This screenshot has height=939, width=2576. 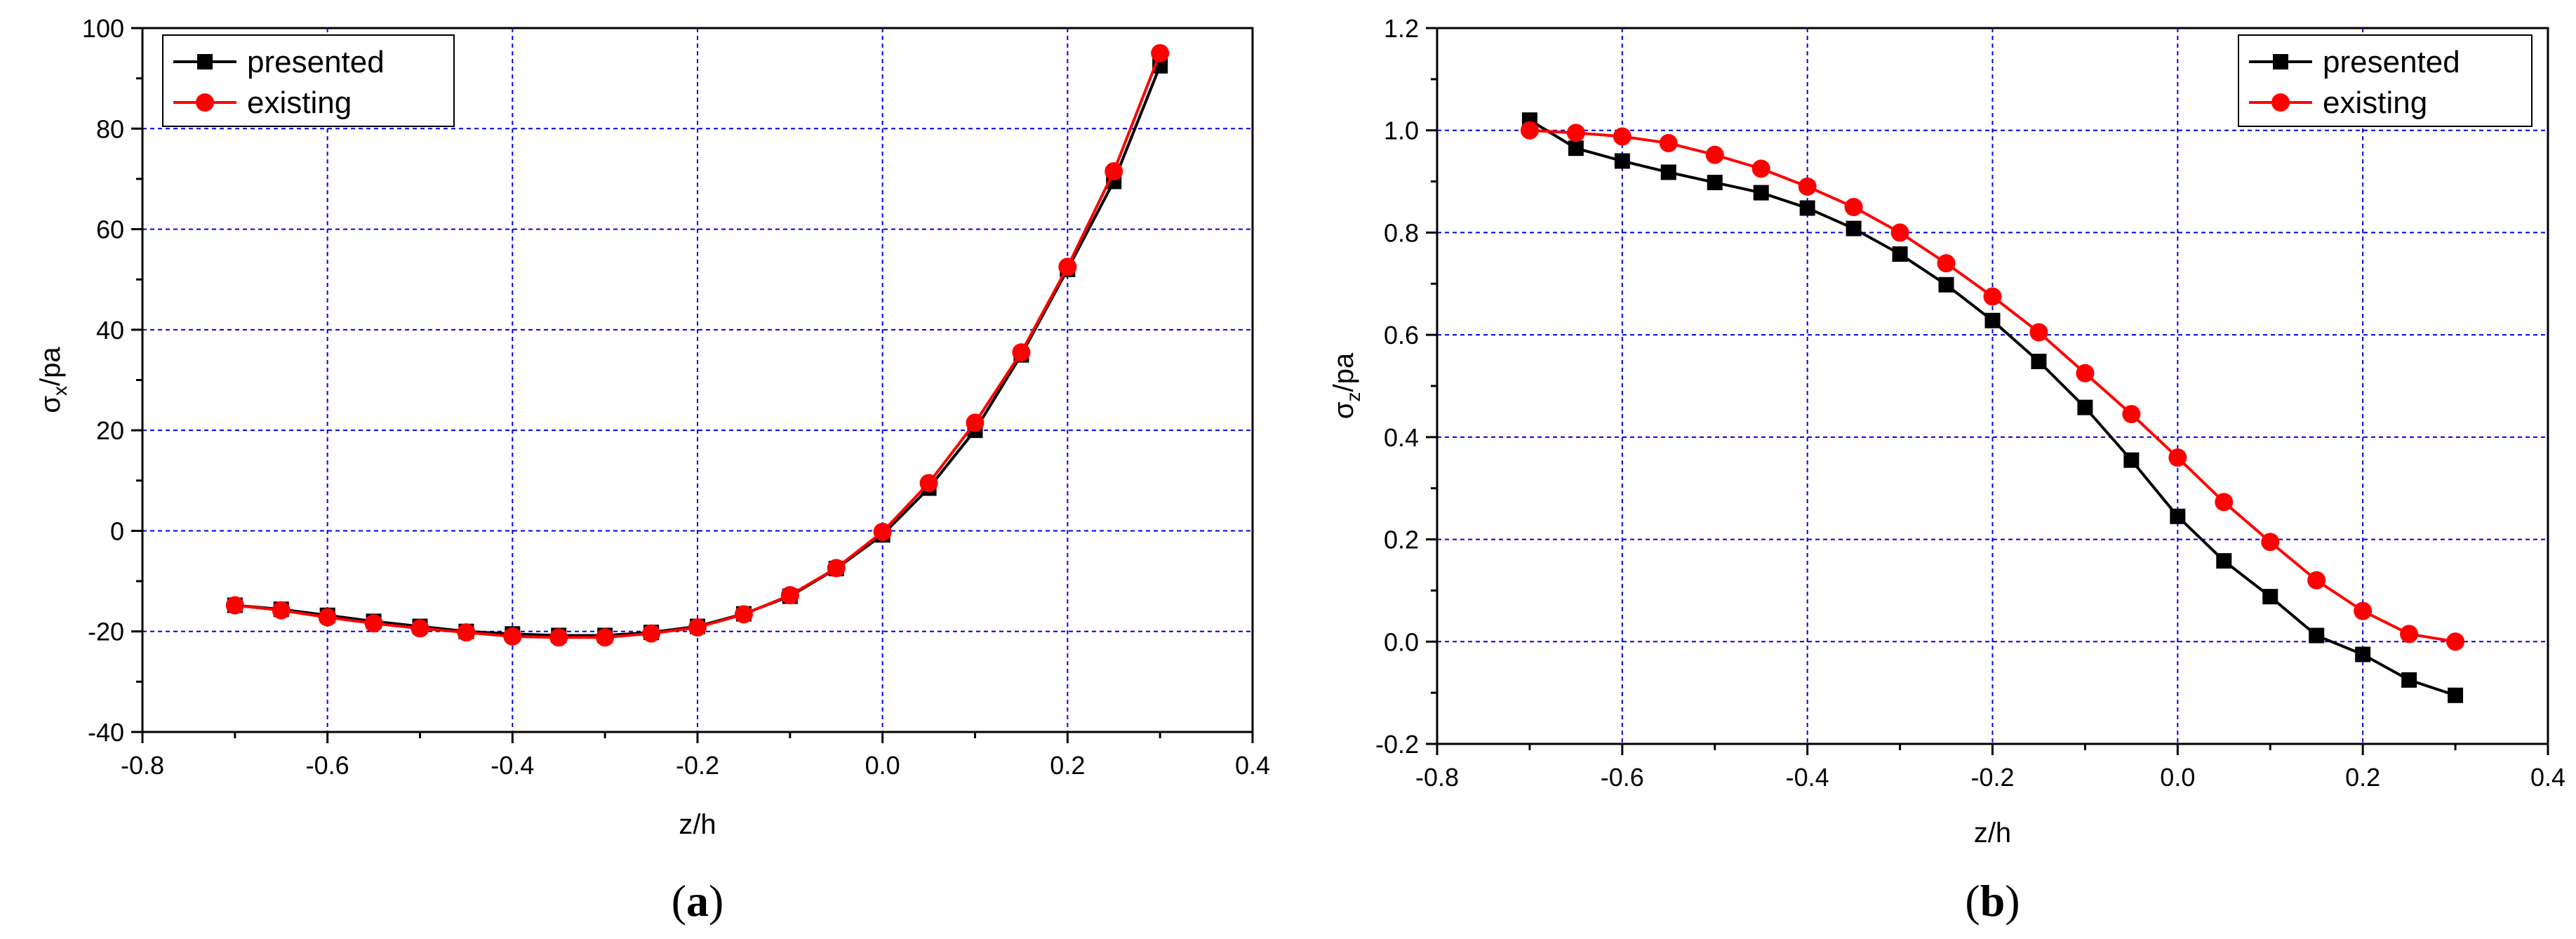 I want to click on x-tick-label: 0.0, so click(x=882, y=766).